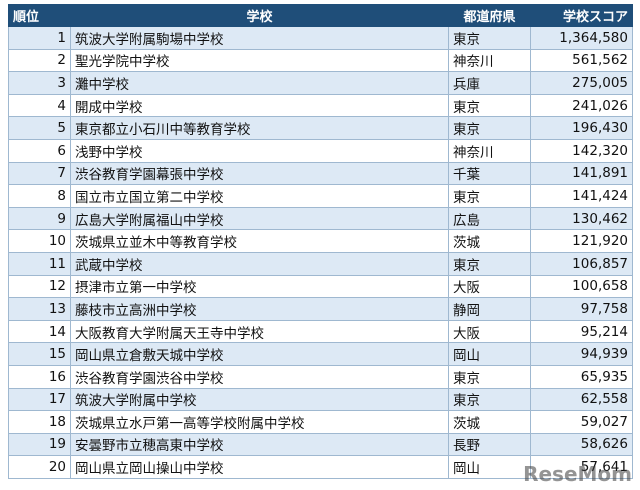  Describe the element at coordinates (581, 422) in the screenshot. I see `score-cell: 59,027` at that location.